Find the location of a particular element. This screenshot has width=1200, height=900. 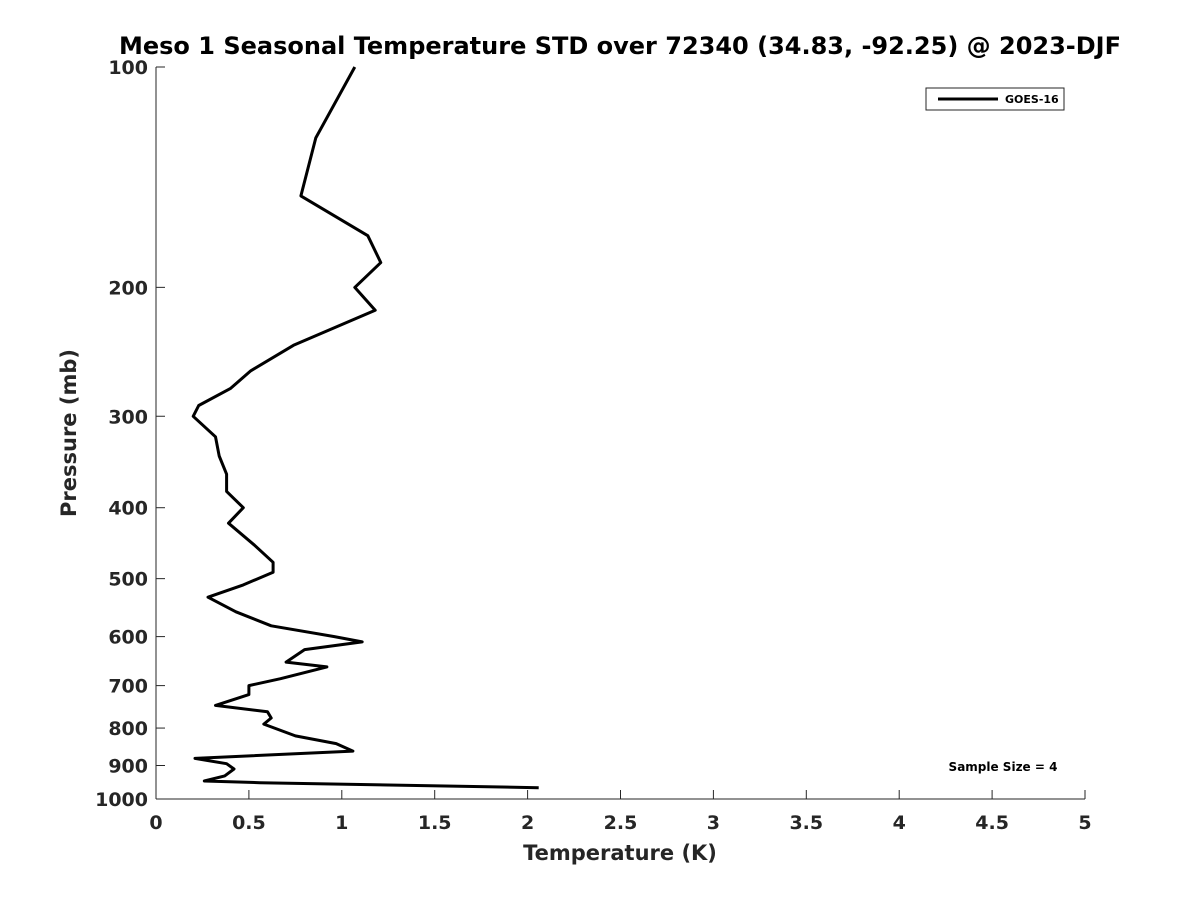

y-tick-label: 800 is located at coordinates (128, 729).